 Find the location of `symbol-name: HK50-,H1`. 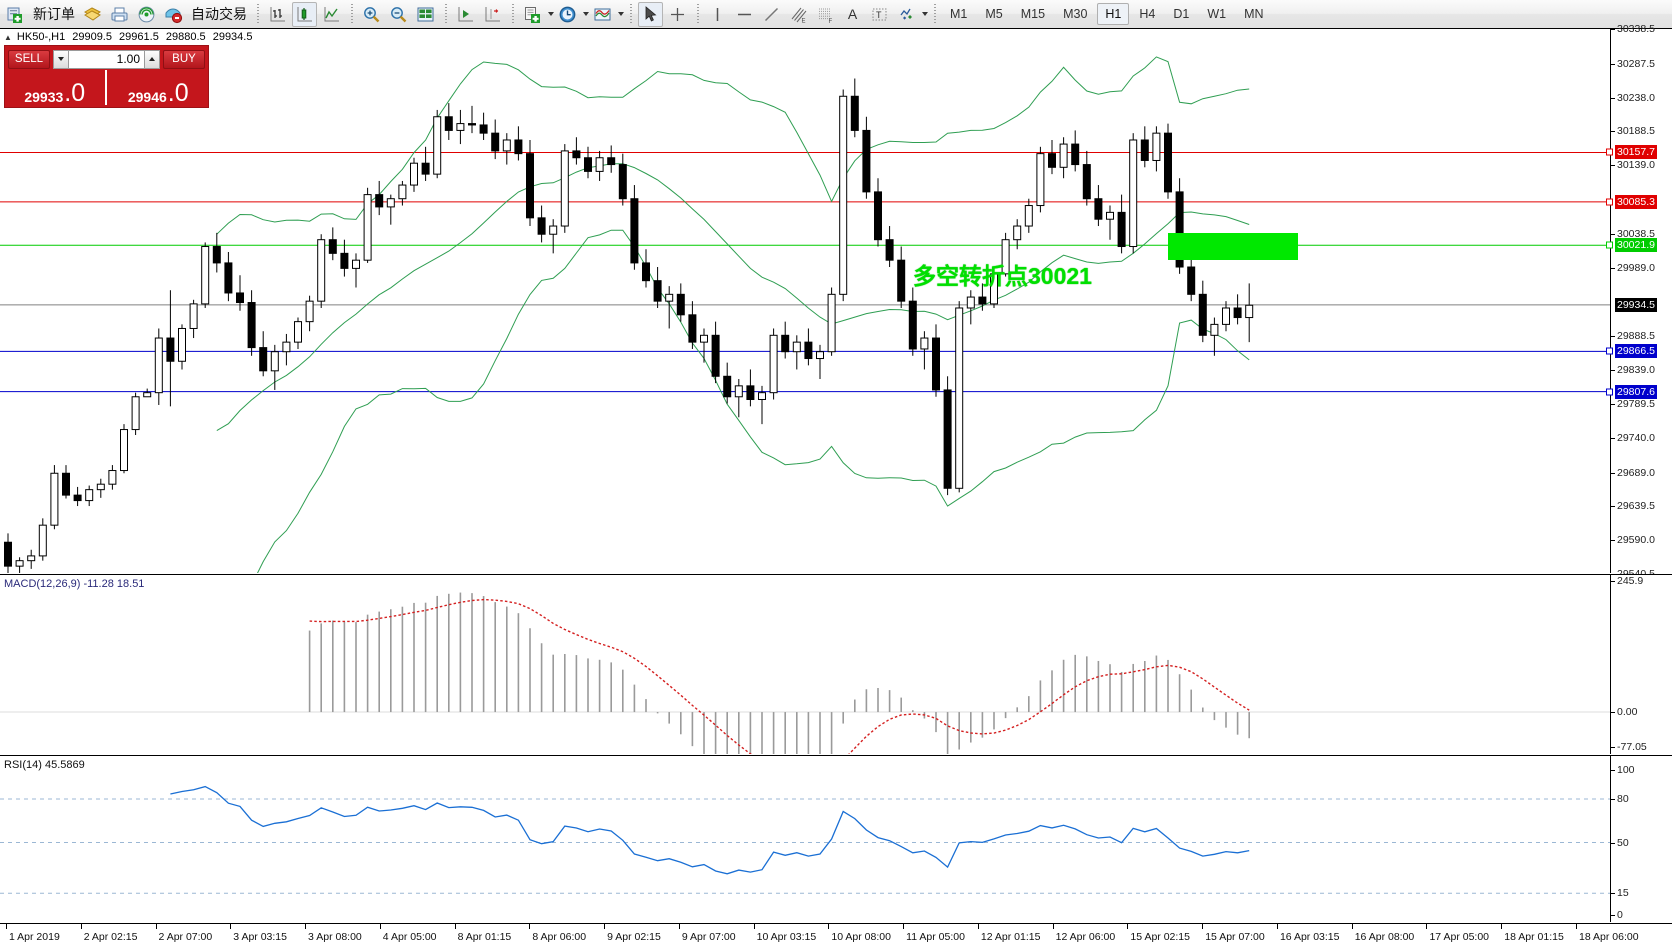

symbol-name: HK50-,H1 is located at coordinates (41, 37).